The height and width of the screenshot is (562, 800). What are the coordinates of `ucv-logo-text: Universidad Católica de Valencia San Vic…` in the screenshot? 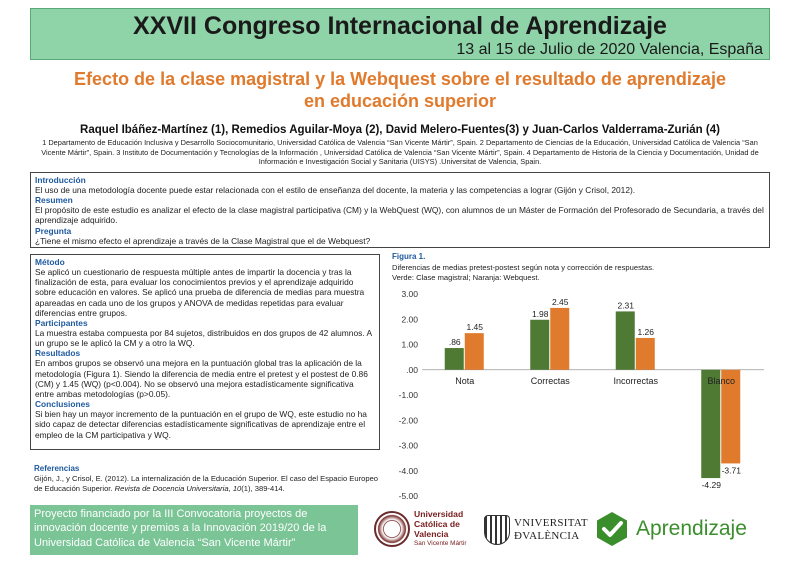 It's located at (440, 529).